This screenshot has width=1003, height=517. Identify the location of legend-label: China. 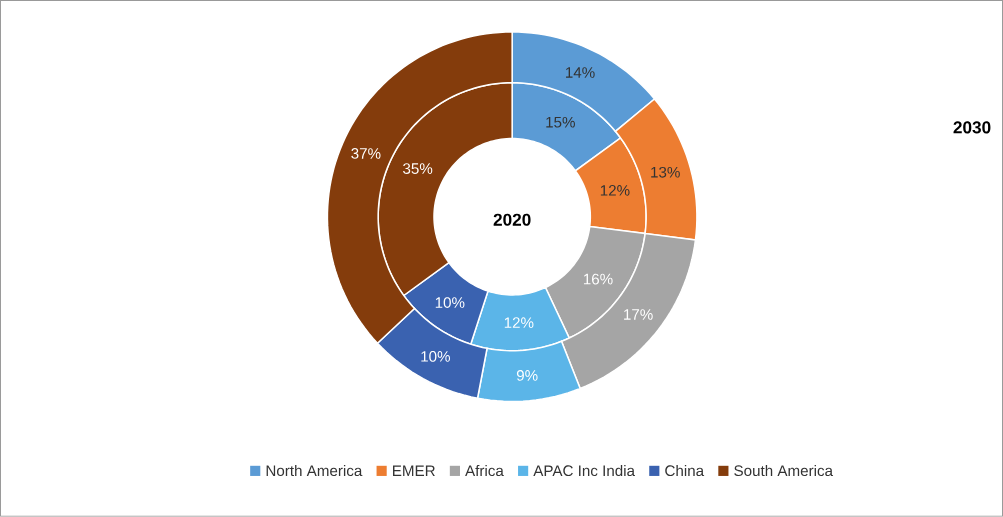
(685, 471).